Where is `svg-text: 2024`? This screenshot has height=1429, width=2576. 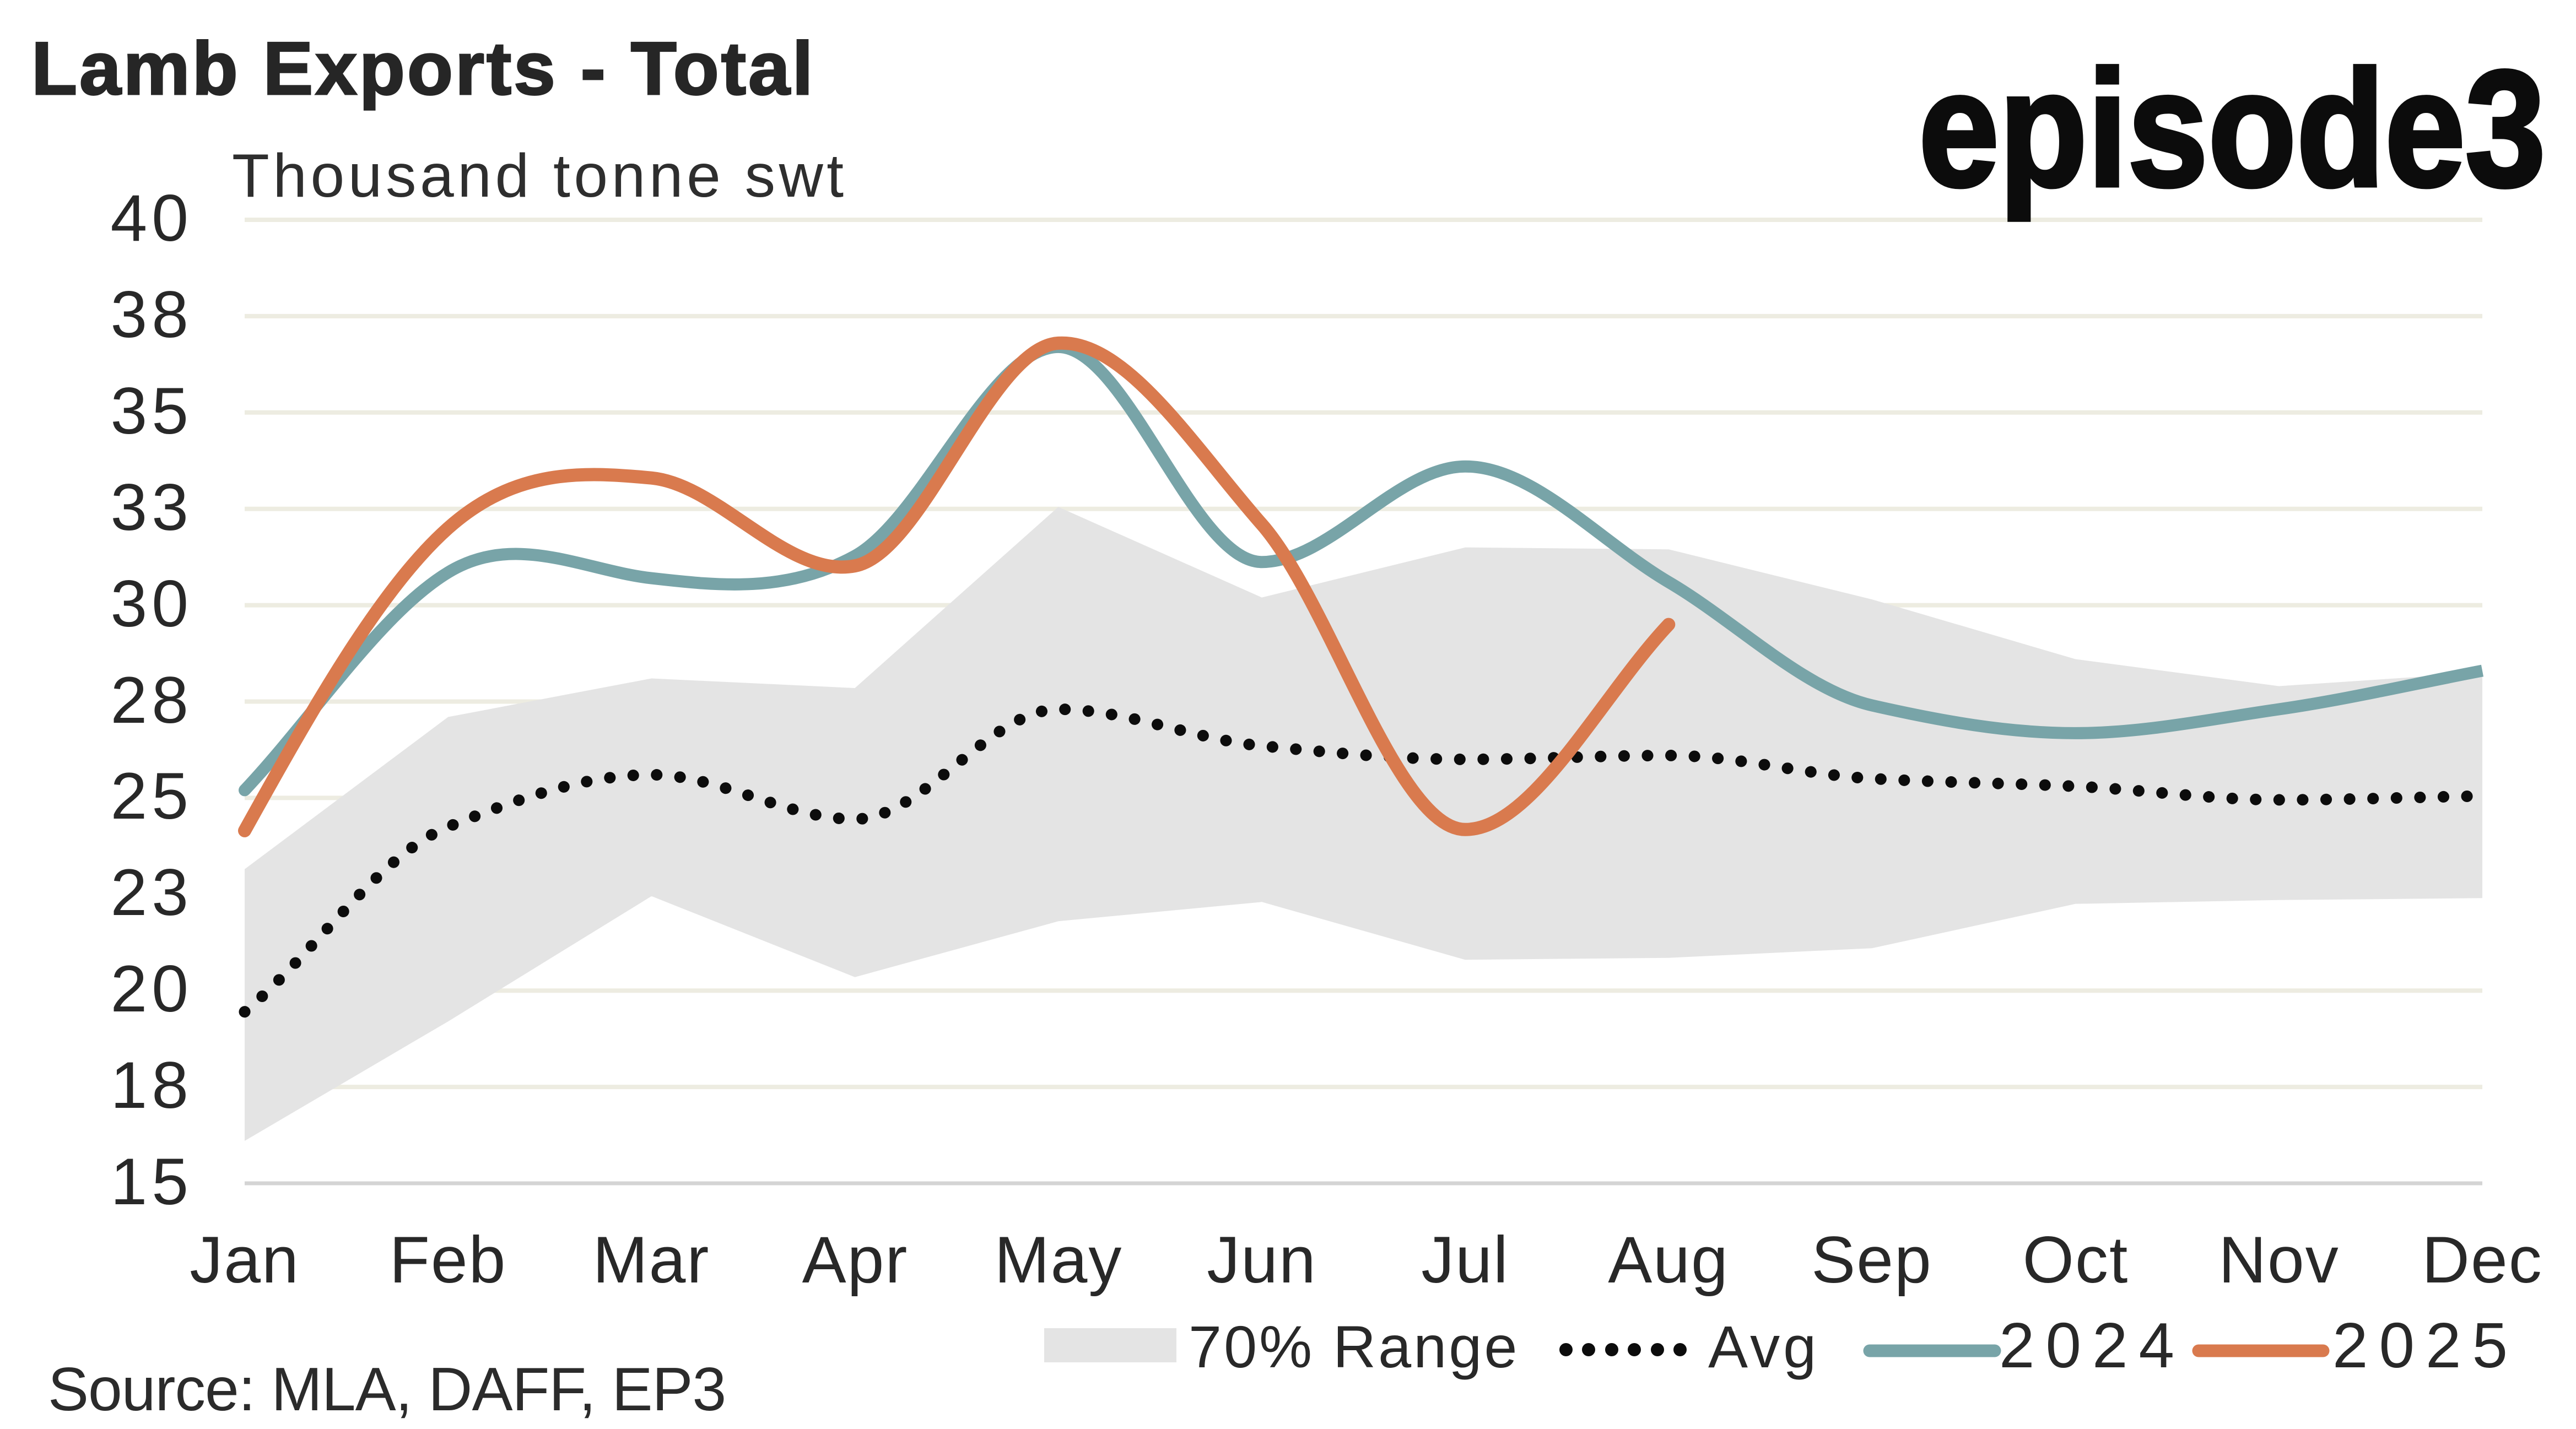
svg-text: 2024 is located at coordinates (2092, 1345).